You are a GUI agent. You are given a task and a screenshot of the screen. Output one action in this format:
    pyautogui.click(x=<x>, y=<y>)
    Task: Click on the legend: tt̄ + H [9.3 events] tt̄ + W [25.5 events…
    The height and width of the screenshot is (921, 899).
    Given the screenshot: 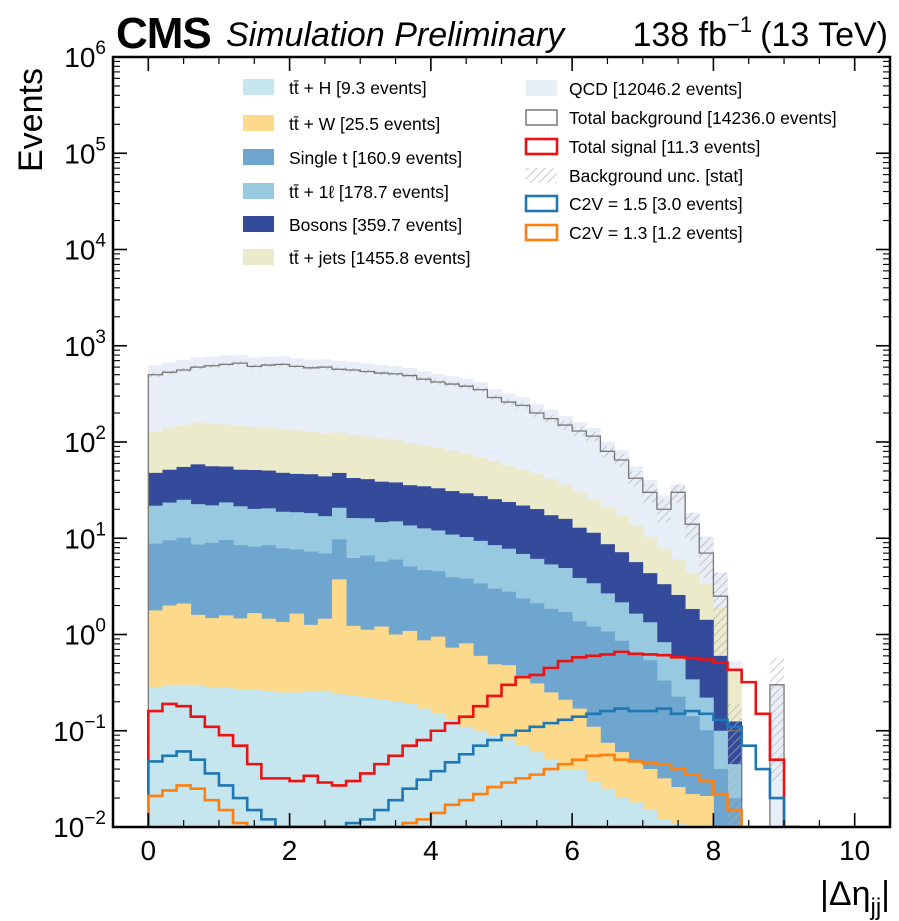 What is the action you would take?
    pyautogui.click(x=540, y=173)
    